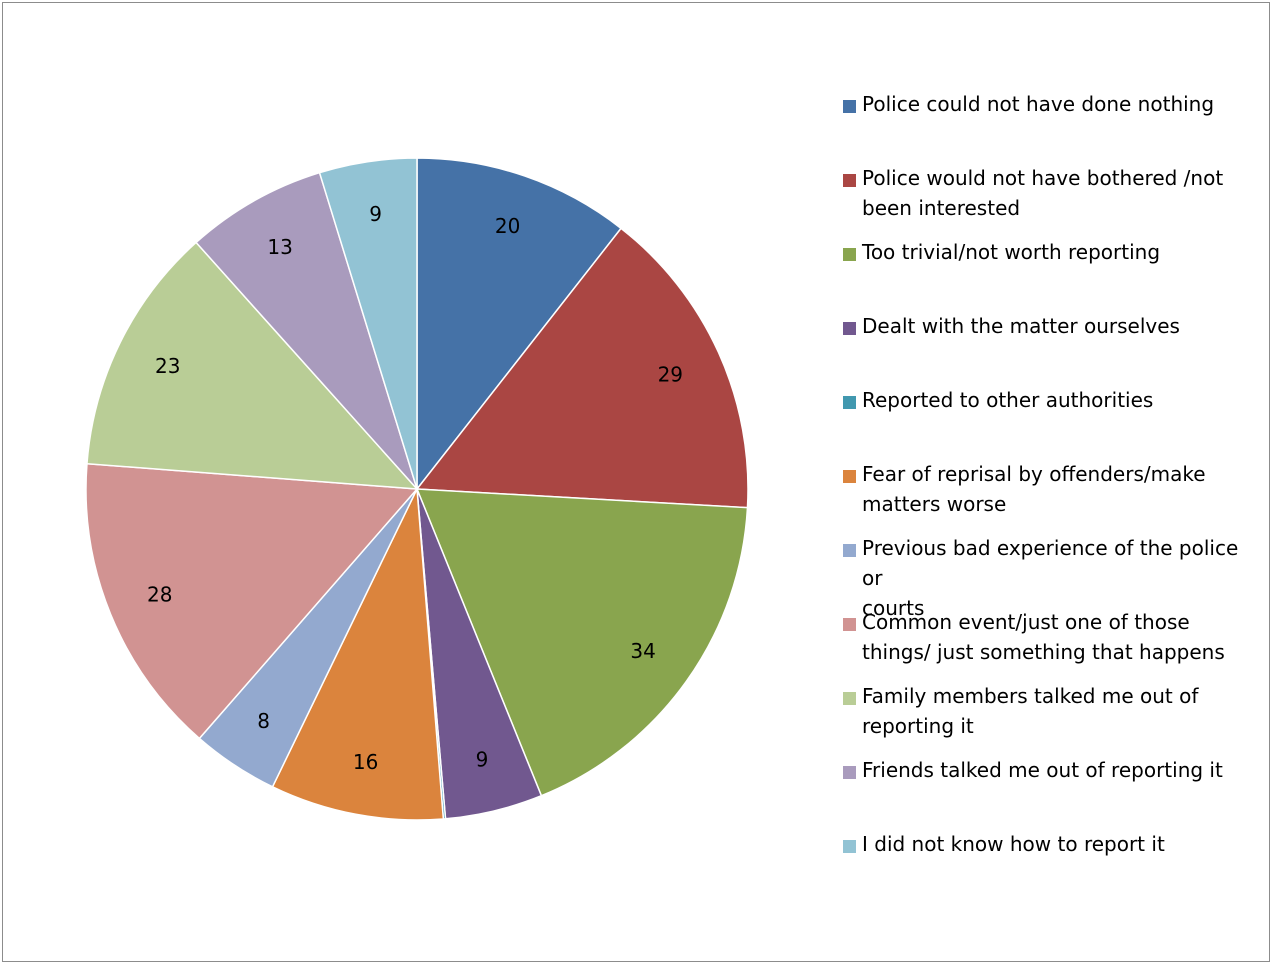  I want to click on legend-label: Police could not have done nothing, so click(1062, 104).